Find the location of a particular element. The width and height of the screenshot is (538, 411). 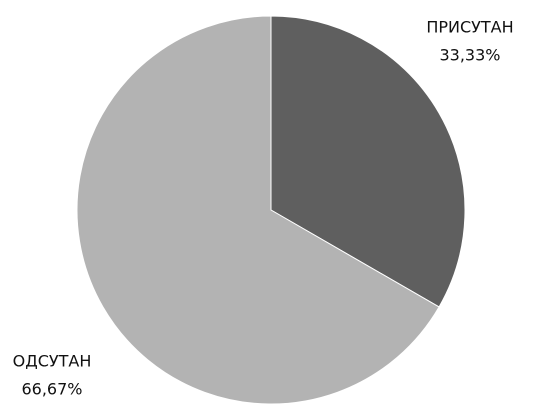

slice-value-label: 66,67% is located at coordinates (51, 389).